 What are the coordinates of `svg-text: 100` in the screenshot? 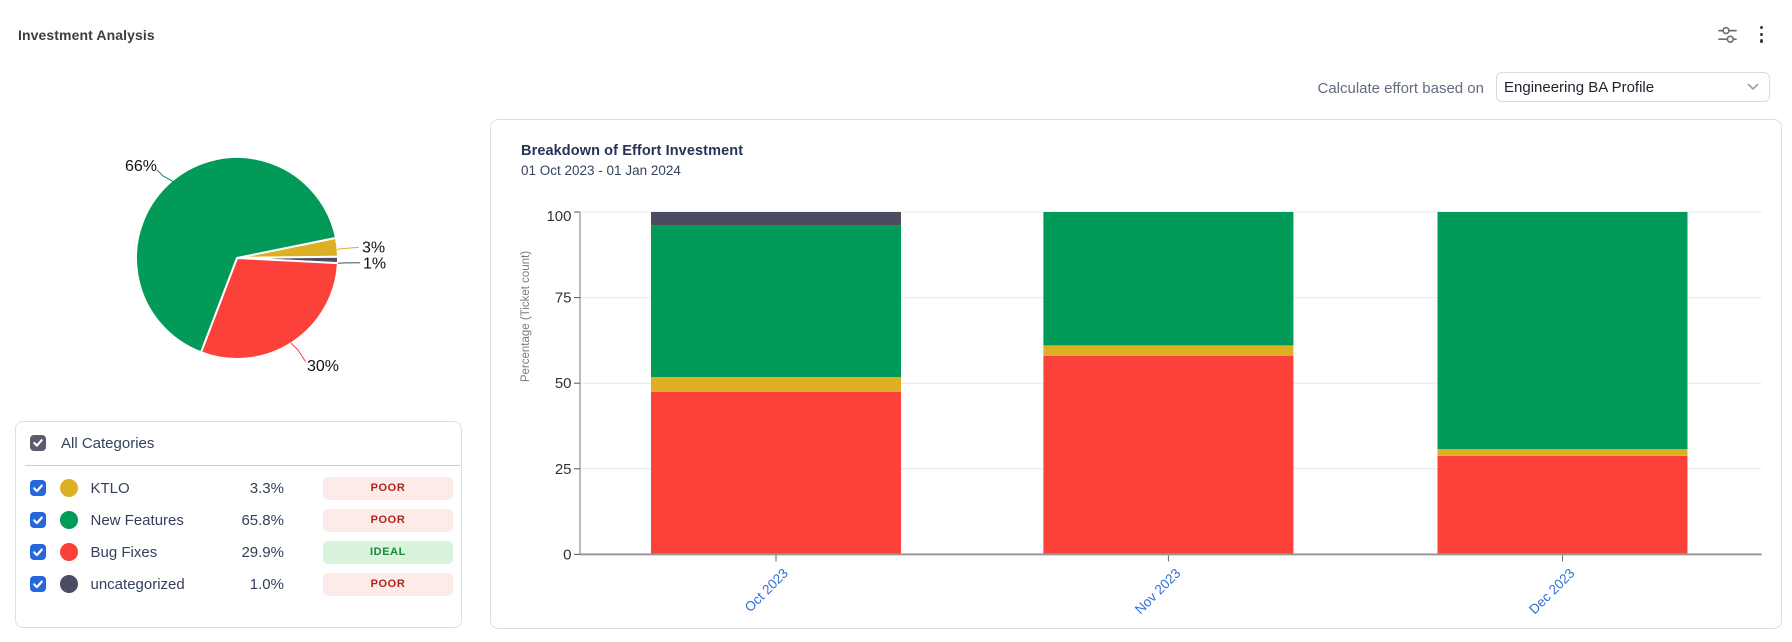 It's located at (558, 216).